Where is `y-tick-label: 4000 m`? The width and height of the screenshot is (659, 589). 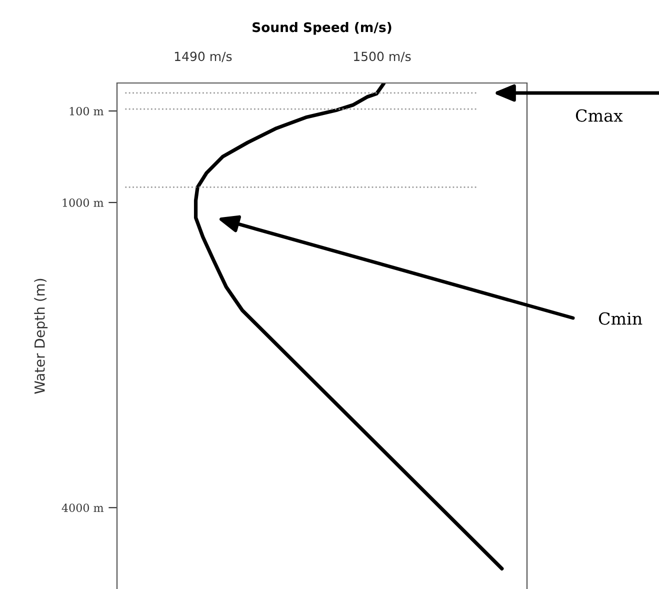 y-tick-label: 4000 m is located at coordinates (83, 508).